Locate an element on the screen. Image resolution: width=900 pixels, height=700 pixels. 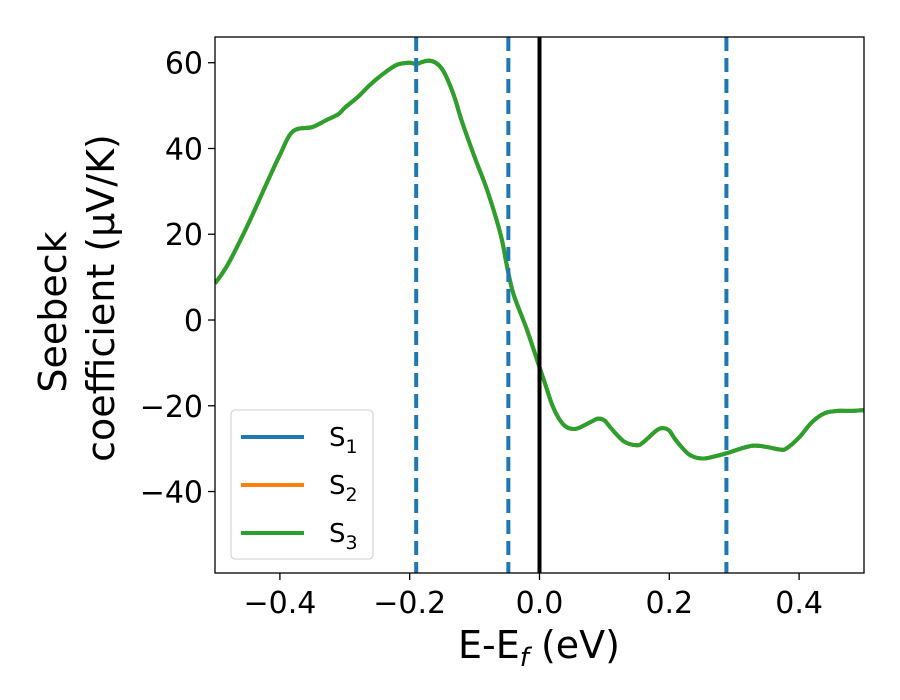
y-tick-label: −20 is located at coordinates (171, 407).